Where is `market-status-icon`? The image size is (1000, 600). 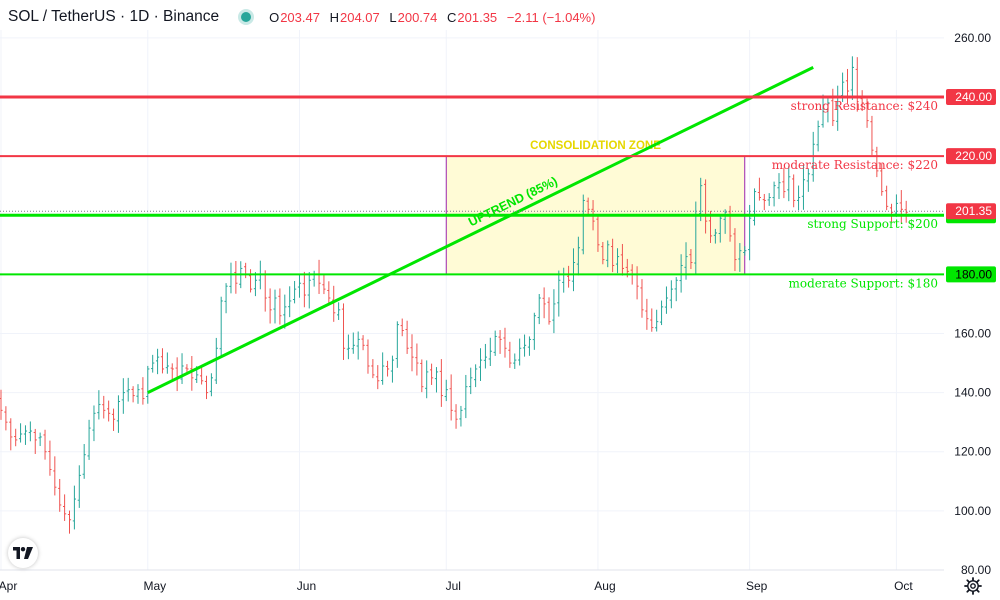 market-status-icon is located at coordinates (246, 17).